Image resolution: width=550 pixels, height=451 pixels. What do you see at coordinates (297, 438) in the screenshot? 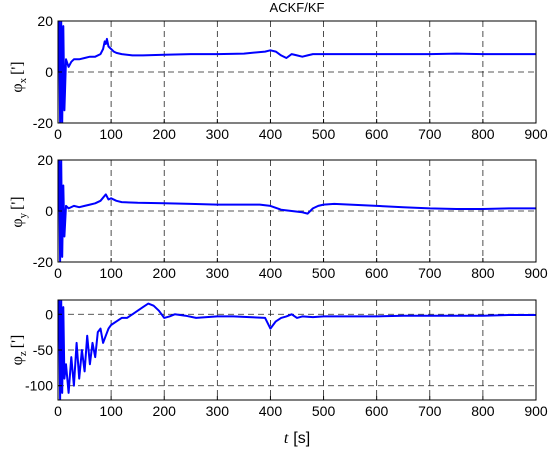
I see `x-axis-label: t [s]` at bounding box center [297, 438].